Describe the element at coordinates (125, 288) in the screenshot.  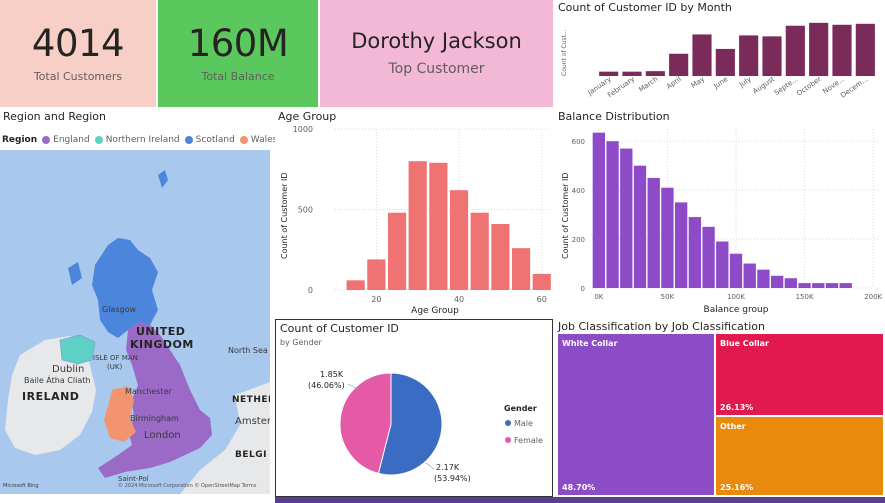
I see `scotland-region` at that location.